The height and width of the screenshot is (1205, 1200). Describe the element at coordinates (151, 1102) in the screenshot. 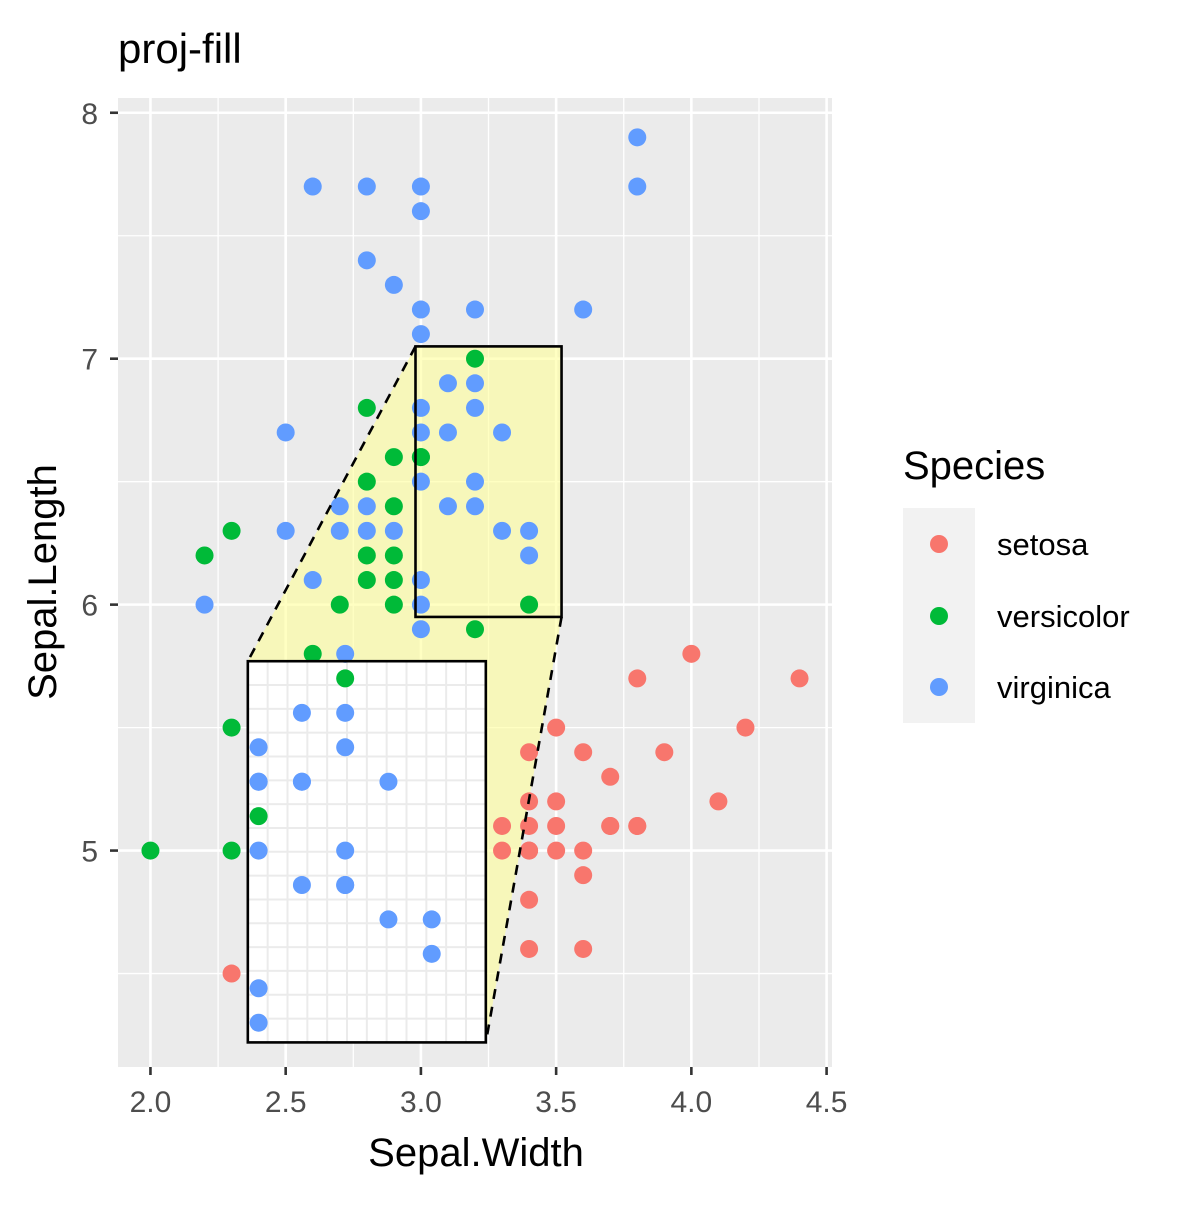

I see `x-tick-label: 2.0` at that location.